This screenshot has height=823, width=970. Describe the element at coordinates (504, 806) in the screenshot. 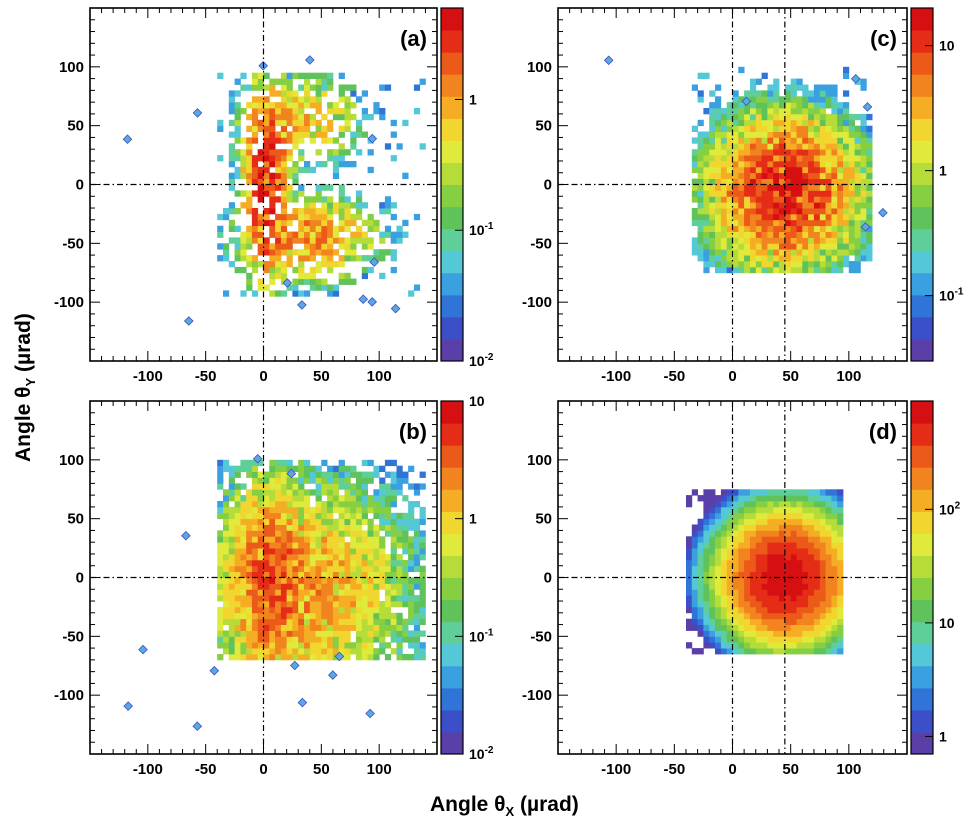

I see `x-axis-title: Angle θX (µrad)` at that location.